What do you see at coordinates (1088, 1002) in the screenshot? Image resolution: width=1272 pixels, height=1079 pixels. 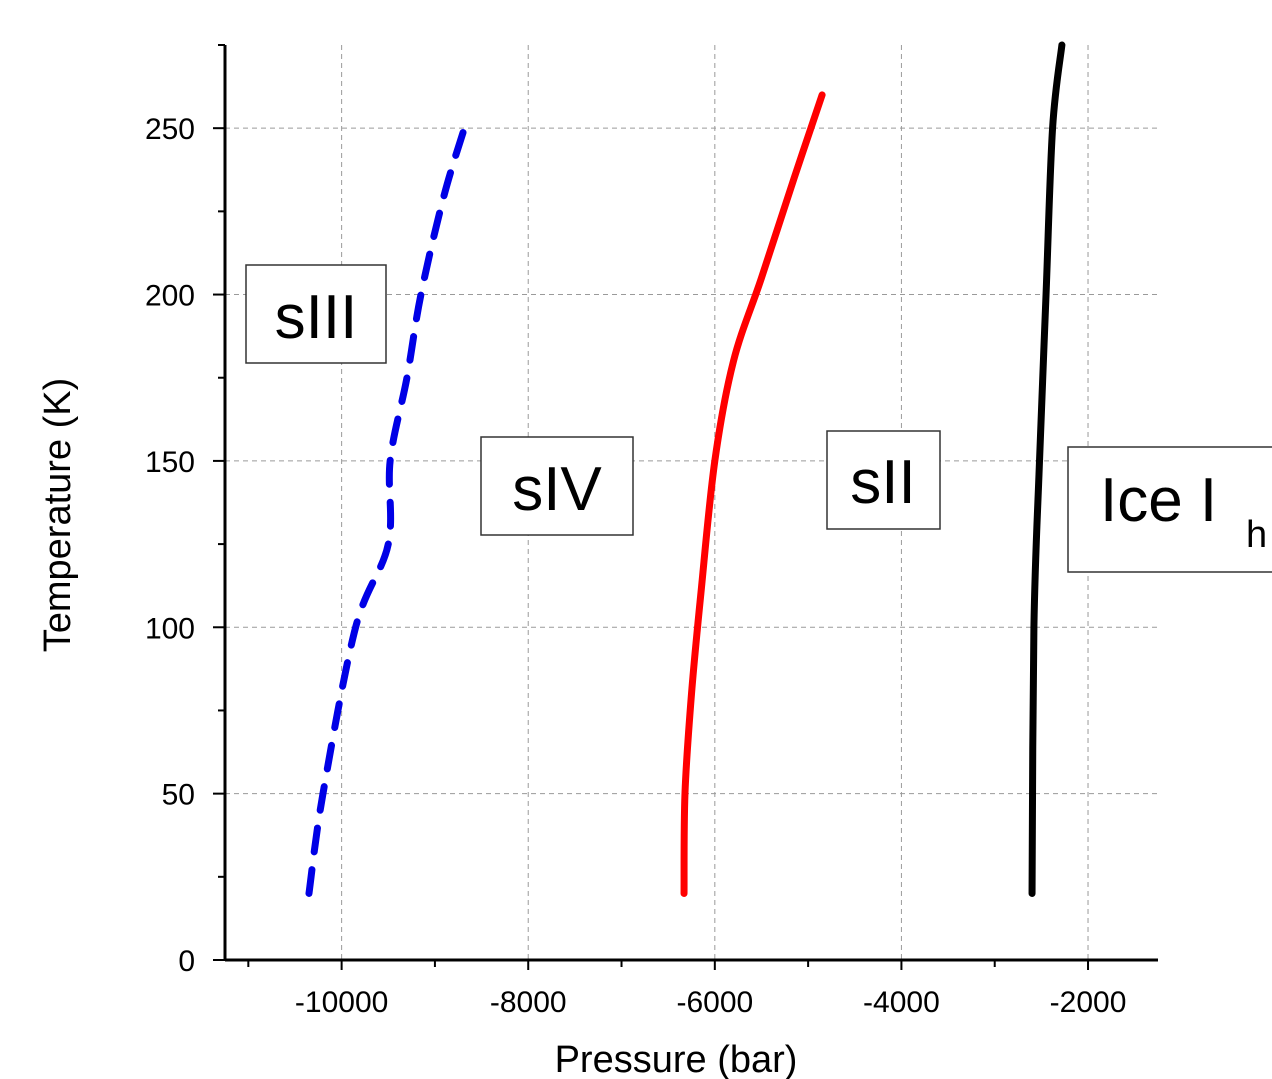 I see `x-tick-label: -2000` at bounding box center [1088, 1002].